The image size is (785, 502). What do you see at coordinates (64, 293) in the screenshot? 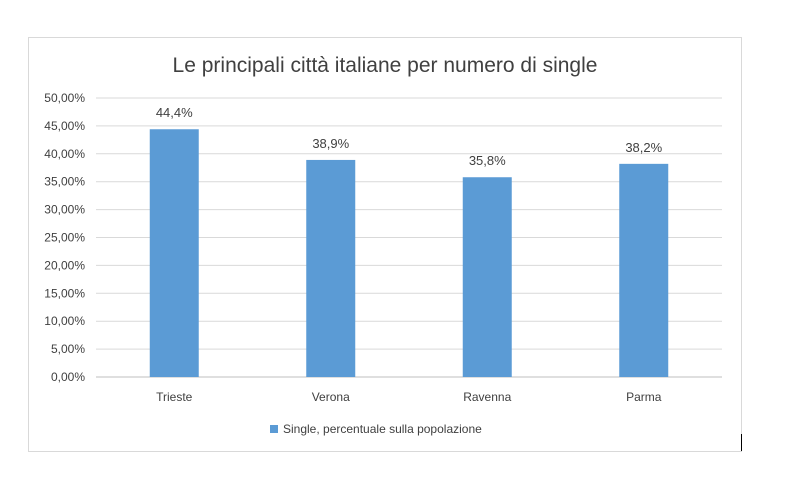
I see `y-tick-label: 15,00%` at bounding box center [64, 293].